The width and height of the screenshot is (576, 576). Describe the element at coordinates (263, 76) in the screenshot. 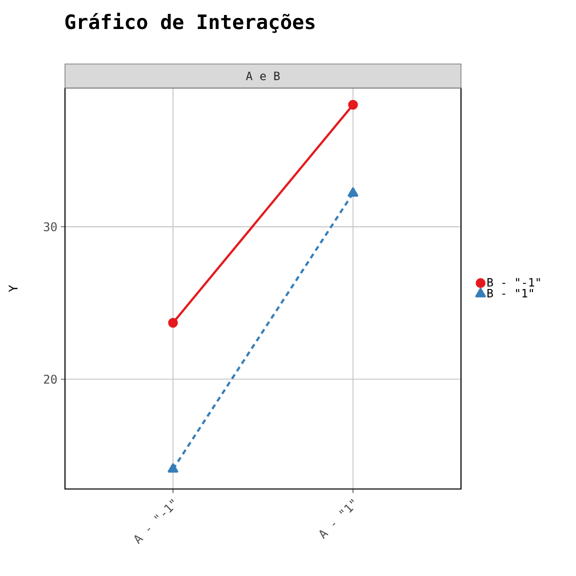

I see `text: A e B` at that location.